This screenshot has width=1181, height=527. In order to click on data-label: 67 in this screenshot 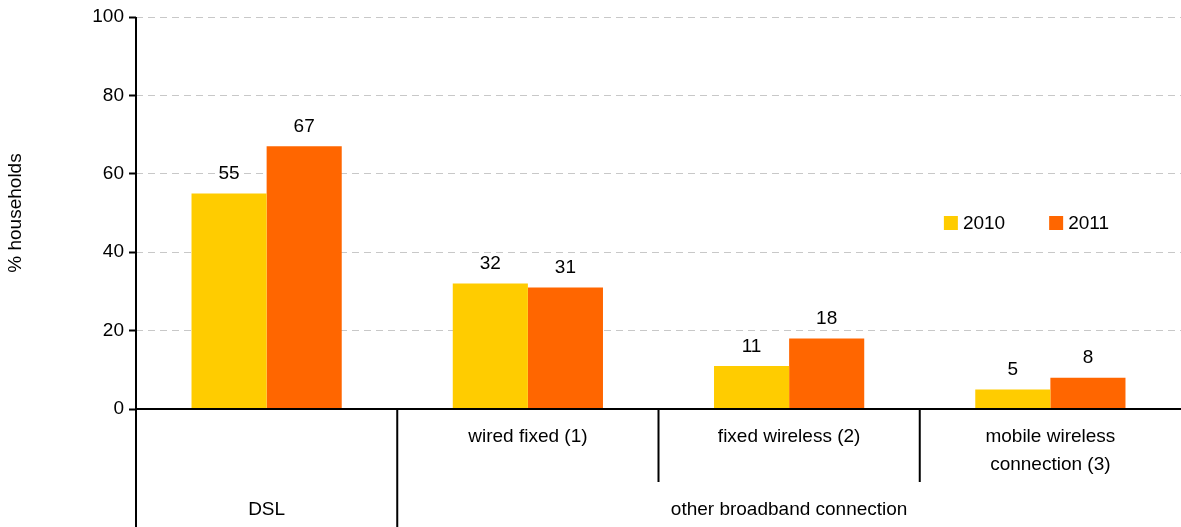, I will do `click(304, 126)`.